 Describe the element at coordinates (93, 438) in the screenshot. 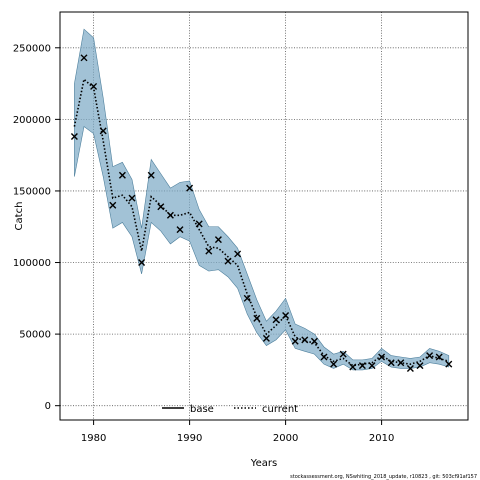

I see `x-tick-label: 1980` at that location.